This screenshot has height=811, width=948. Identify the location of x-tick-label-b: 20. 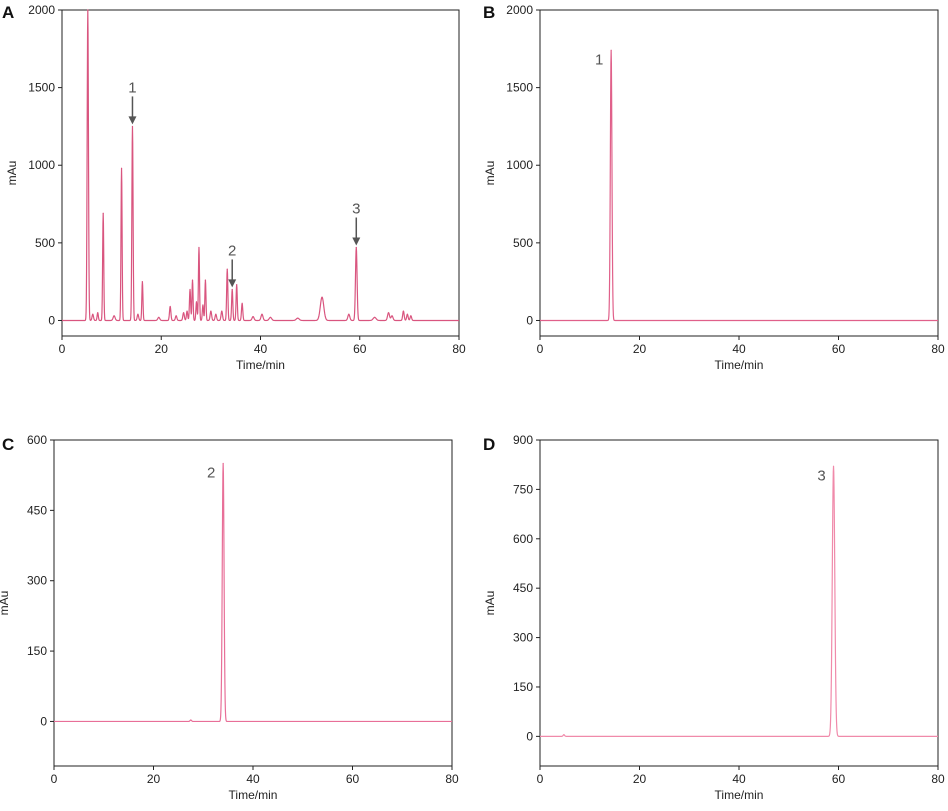
(640, 349).